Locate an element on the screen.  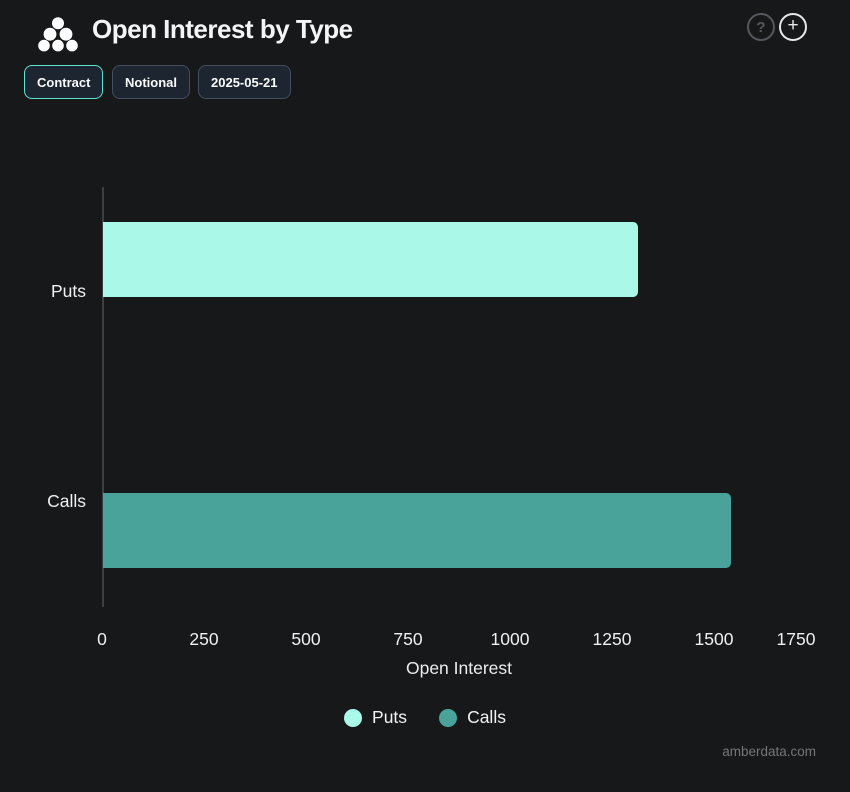
x-tick-label-500: 500 is located at coordinates (306, 639).